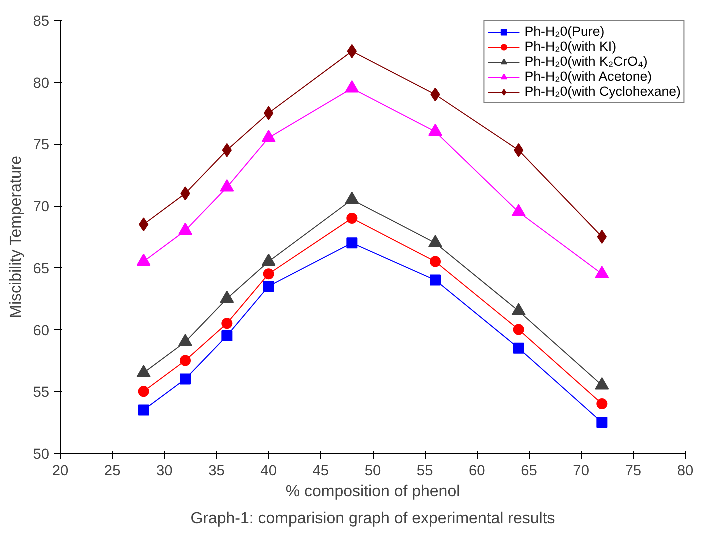 This screenshot has height=538, width=720. I want to click on x-tick-label: 60, so click(477, 472).